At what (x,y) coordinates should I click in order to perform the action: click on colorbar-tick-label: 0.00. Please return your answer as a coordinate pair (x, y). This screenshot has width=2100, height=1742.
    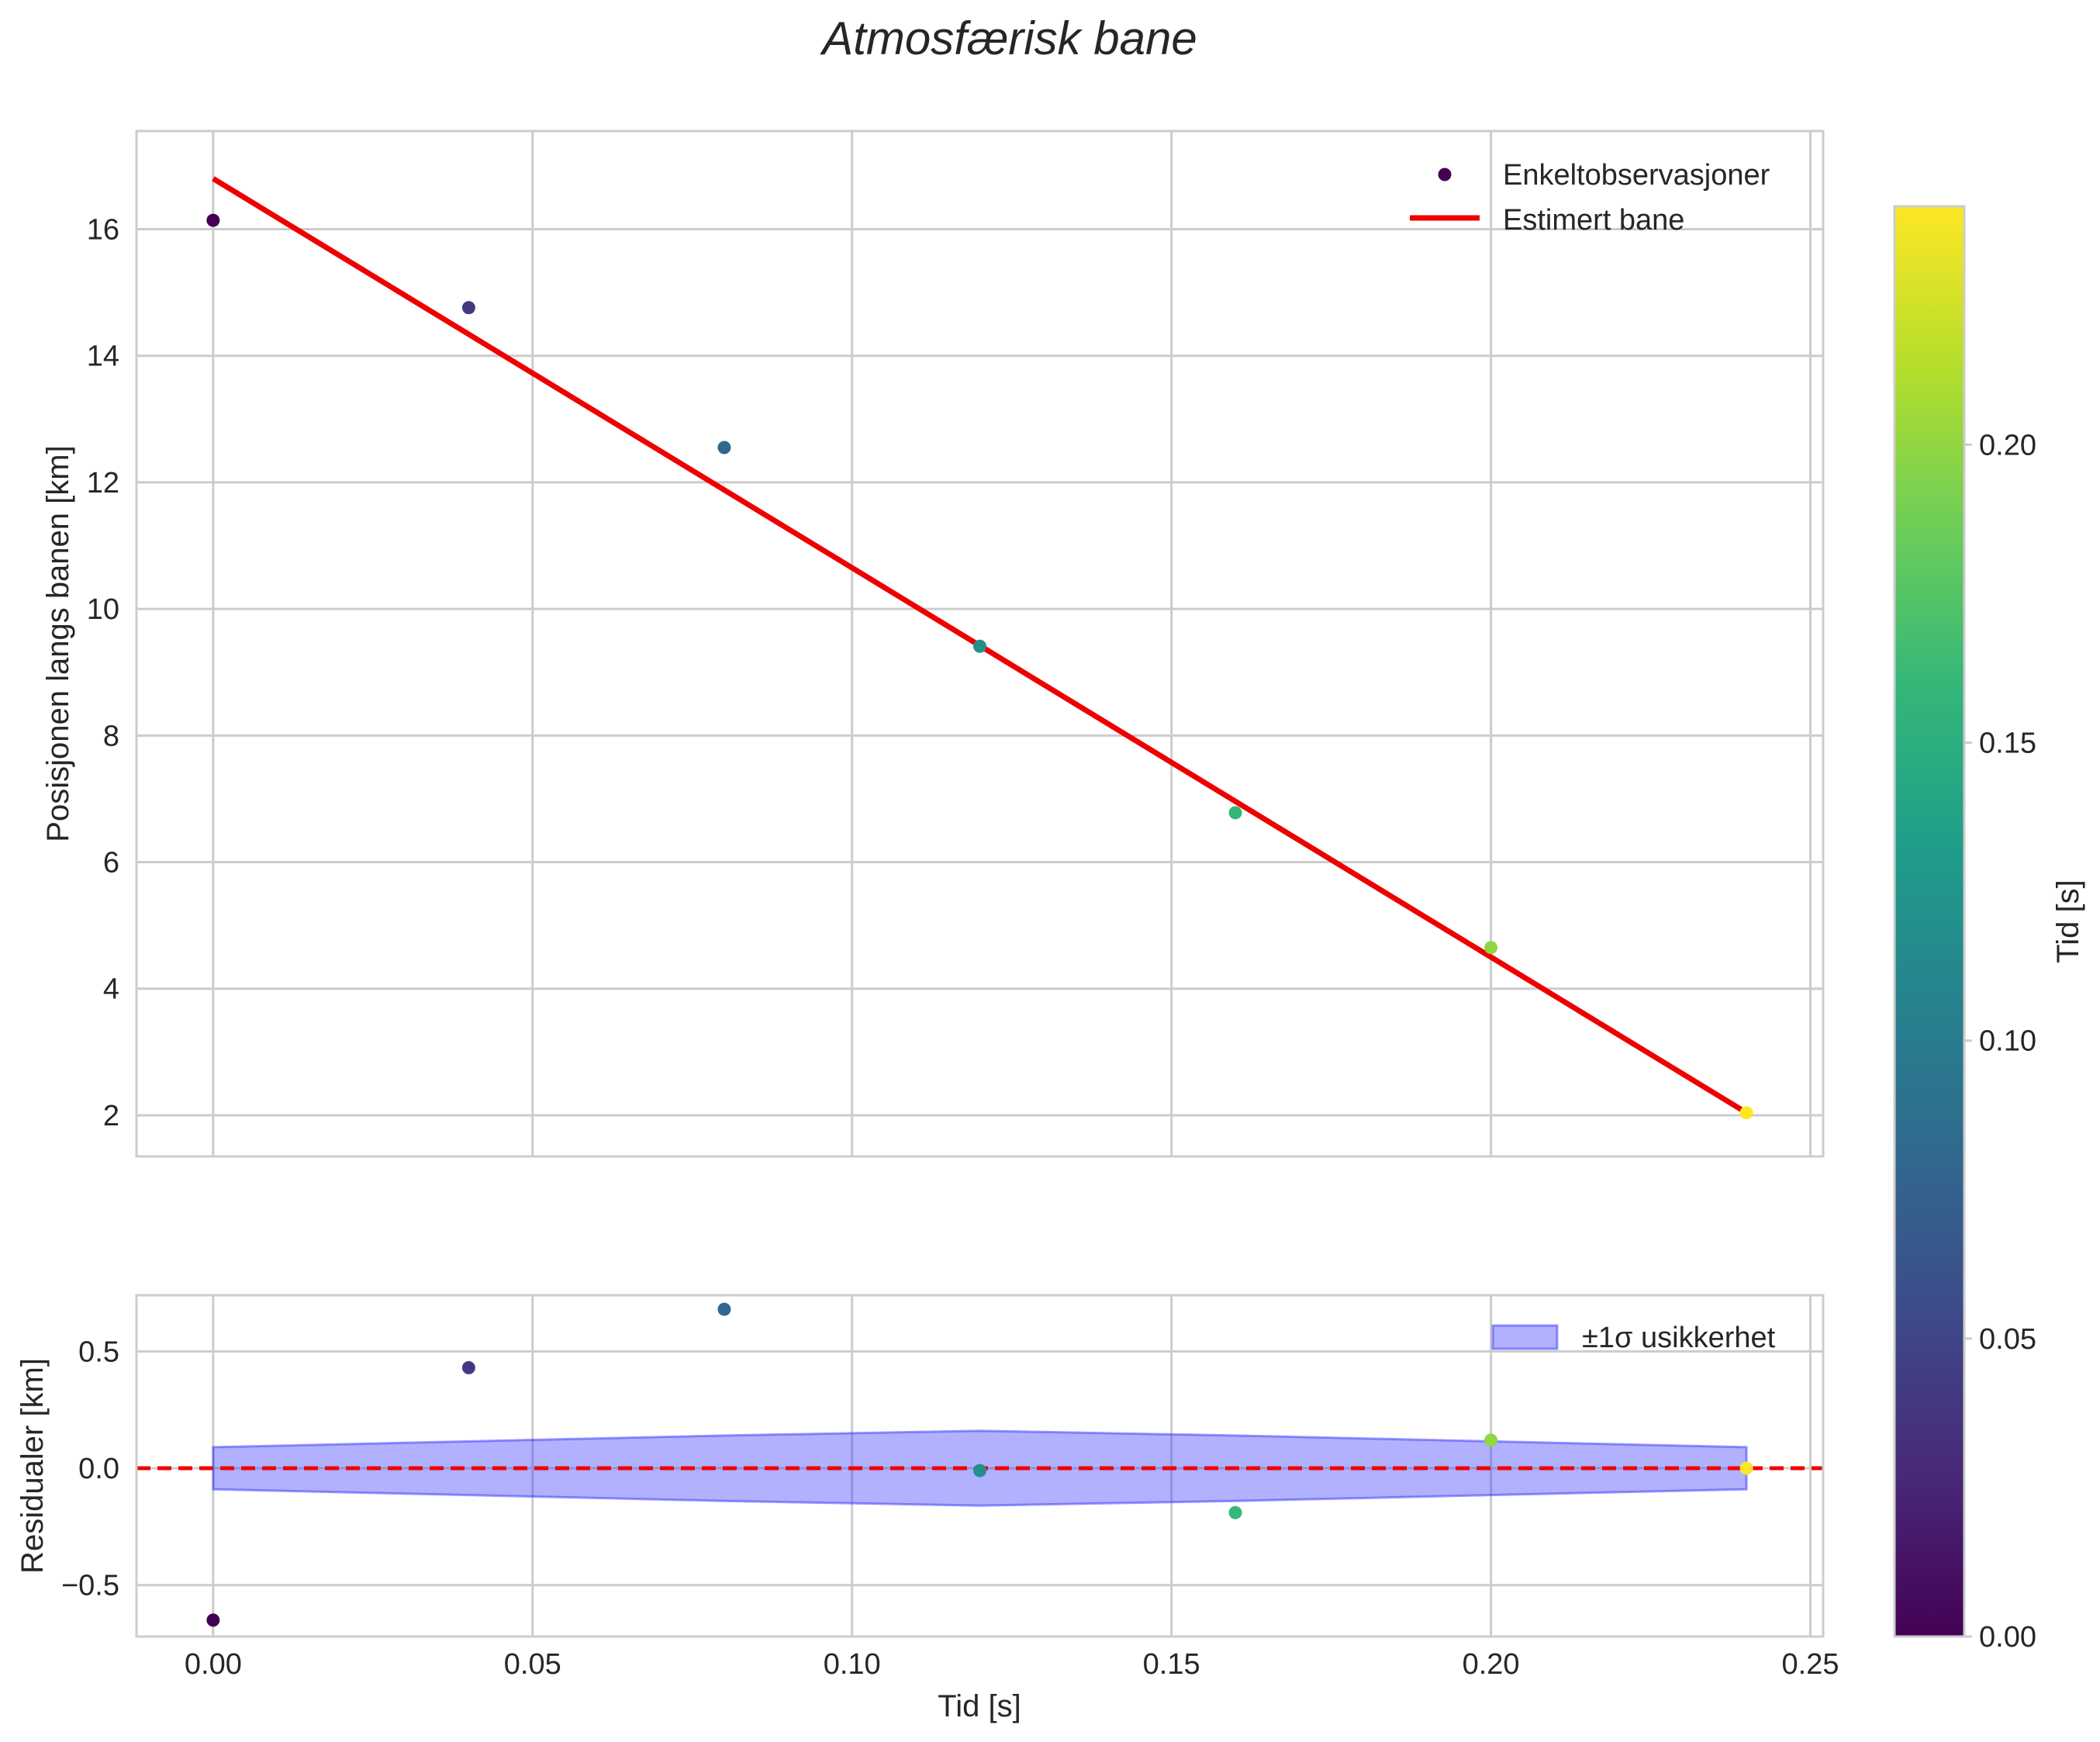
    Looking at the image, I should click on (2007, 1637).